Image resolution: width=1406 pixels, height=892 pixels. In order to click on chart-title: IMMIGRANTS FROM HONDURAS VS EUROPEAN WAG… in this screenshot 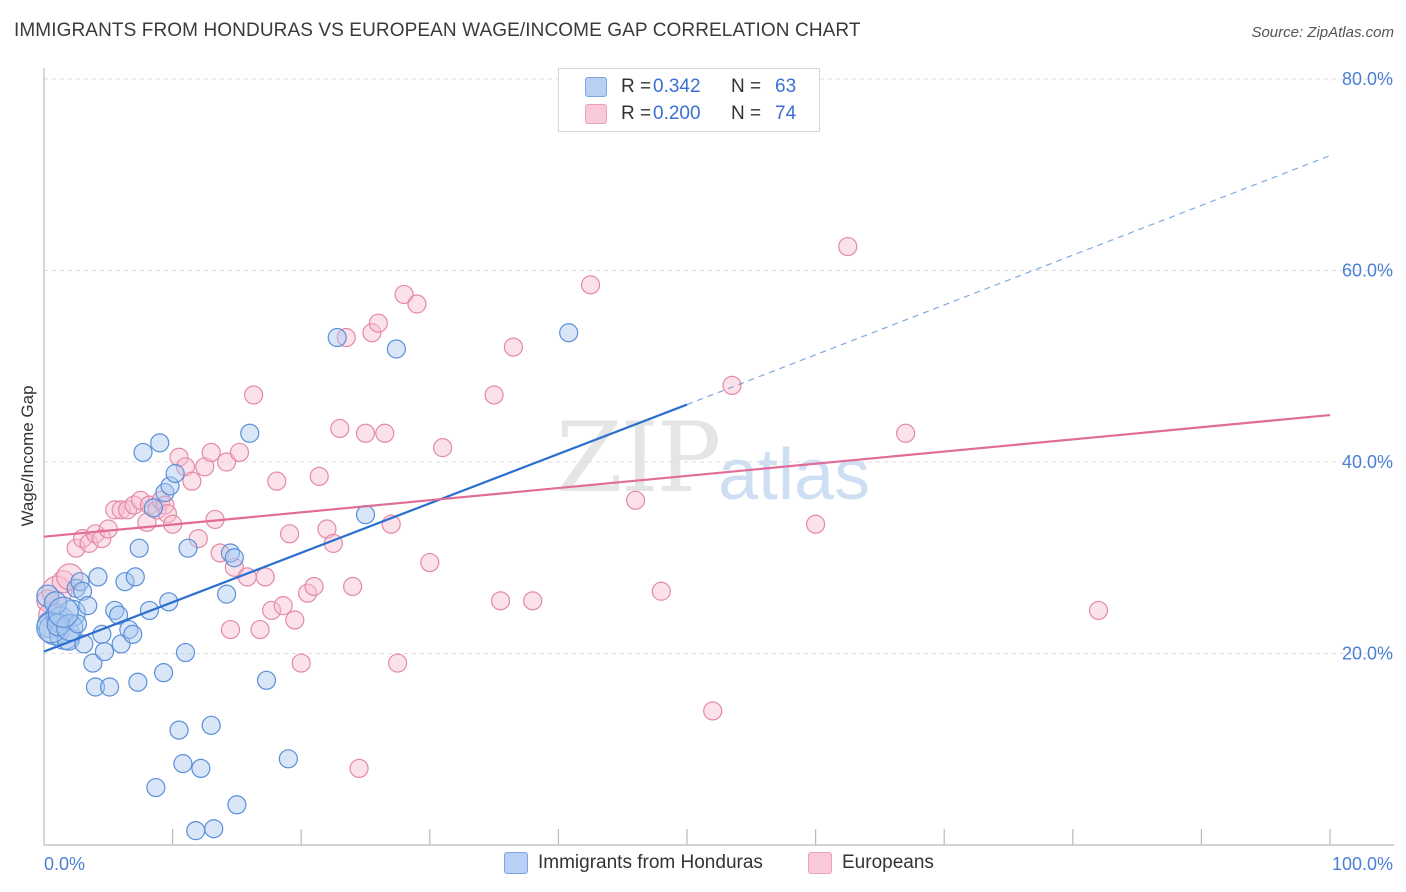, I will do `click(437, 30)`.